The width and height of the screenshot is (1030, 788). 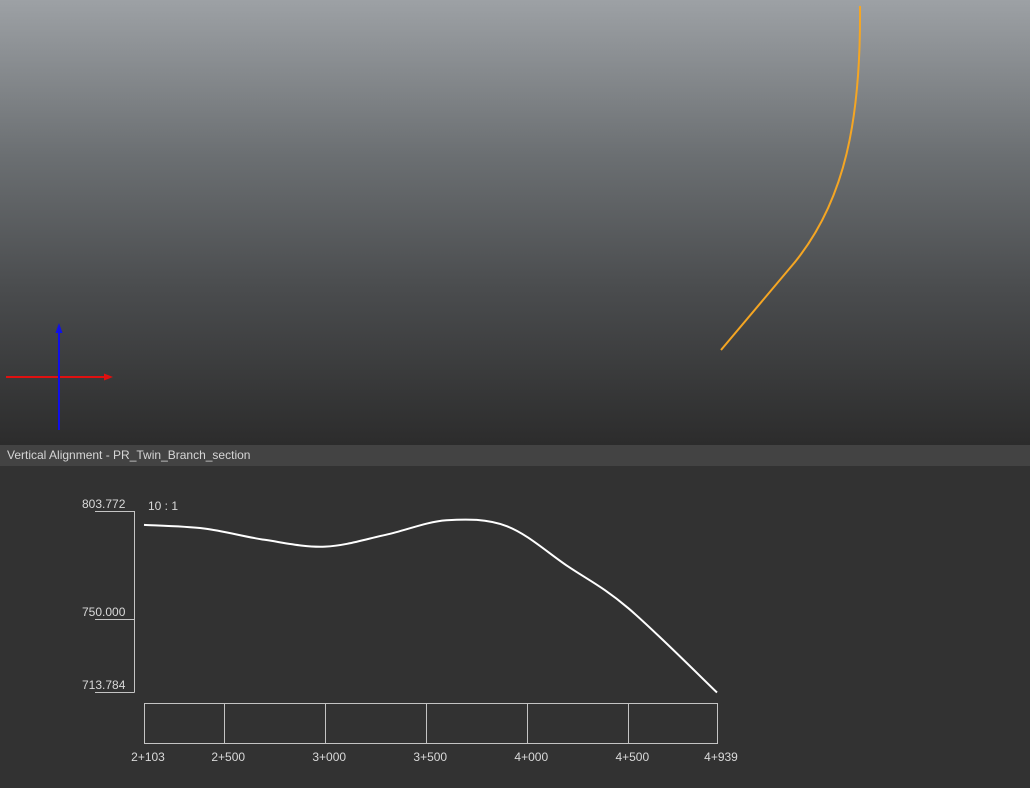 I want to click on scale-label: 10 : 1, so click(x=163, y=506).